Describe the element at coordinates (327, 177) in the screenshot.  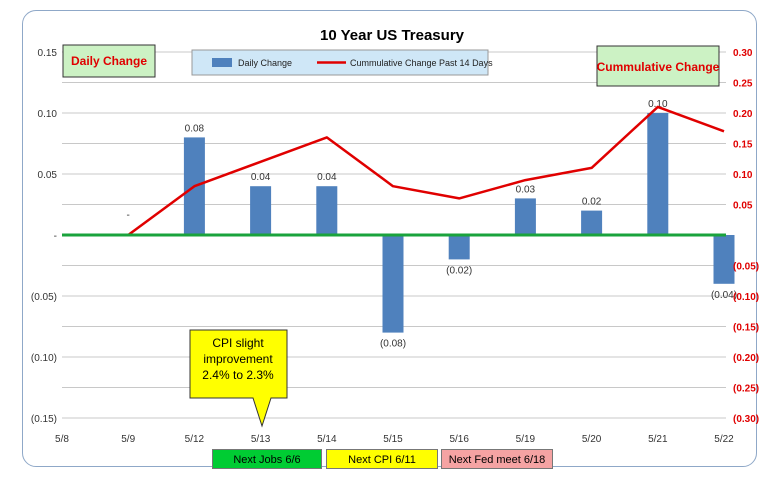
I see `bar-label-5/14: 0.04` at that location.